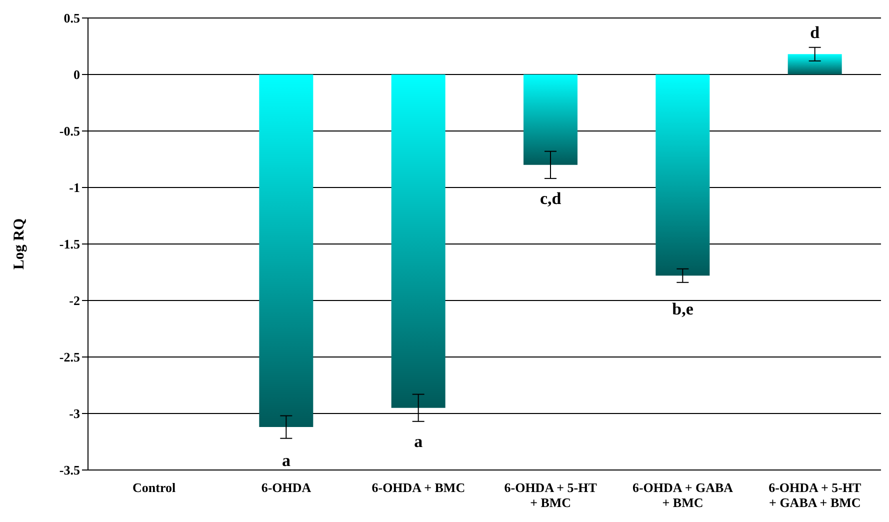 The width and height of the screenshot is (889, 522). What do you see at coordinates (19, 244) in the screenshot?
I see `y-axis-title: Log RQ` at bounding box center [19, 244].